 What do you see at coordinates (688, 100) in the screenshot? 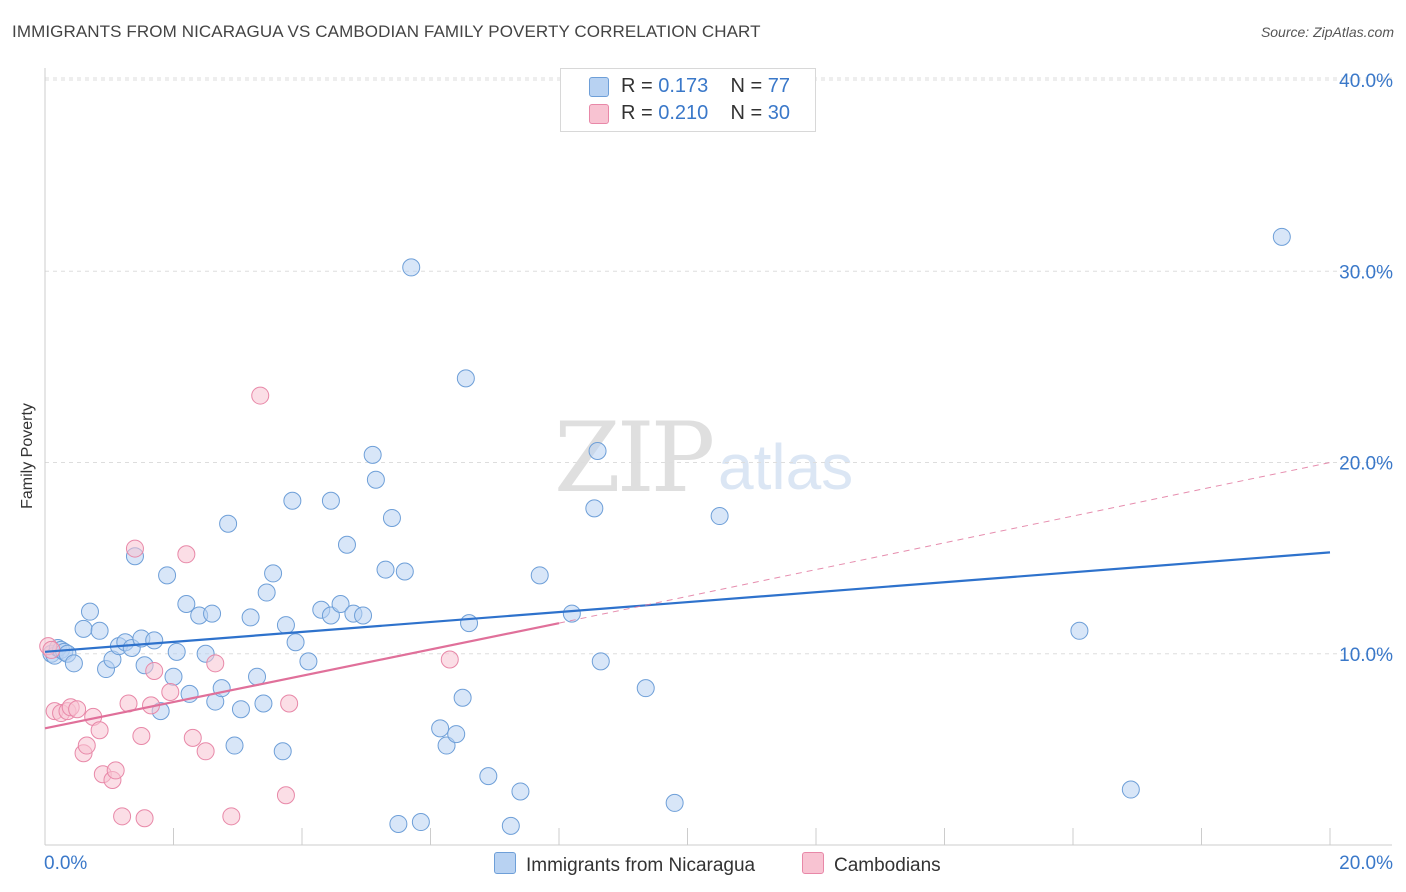
I see `stats-legend: R = 0.173 N = 77 R = 0.210 N = 30` at bounding box center [688, 100].